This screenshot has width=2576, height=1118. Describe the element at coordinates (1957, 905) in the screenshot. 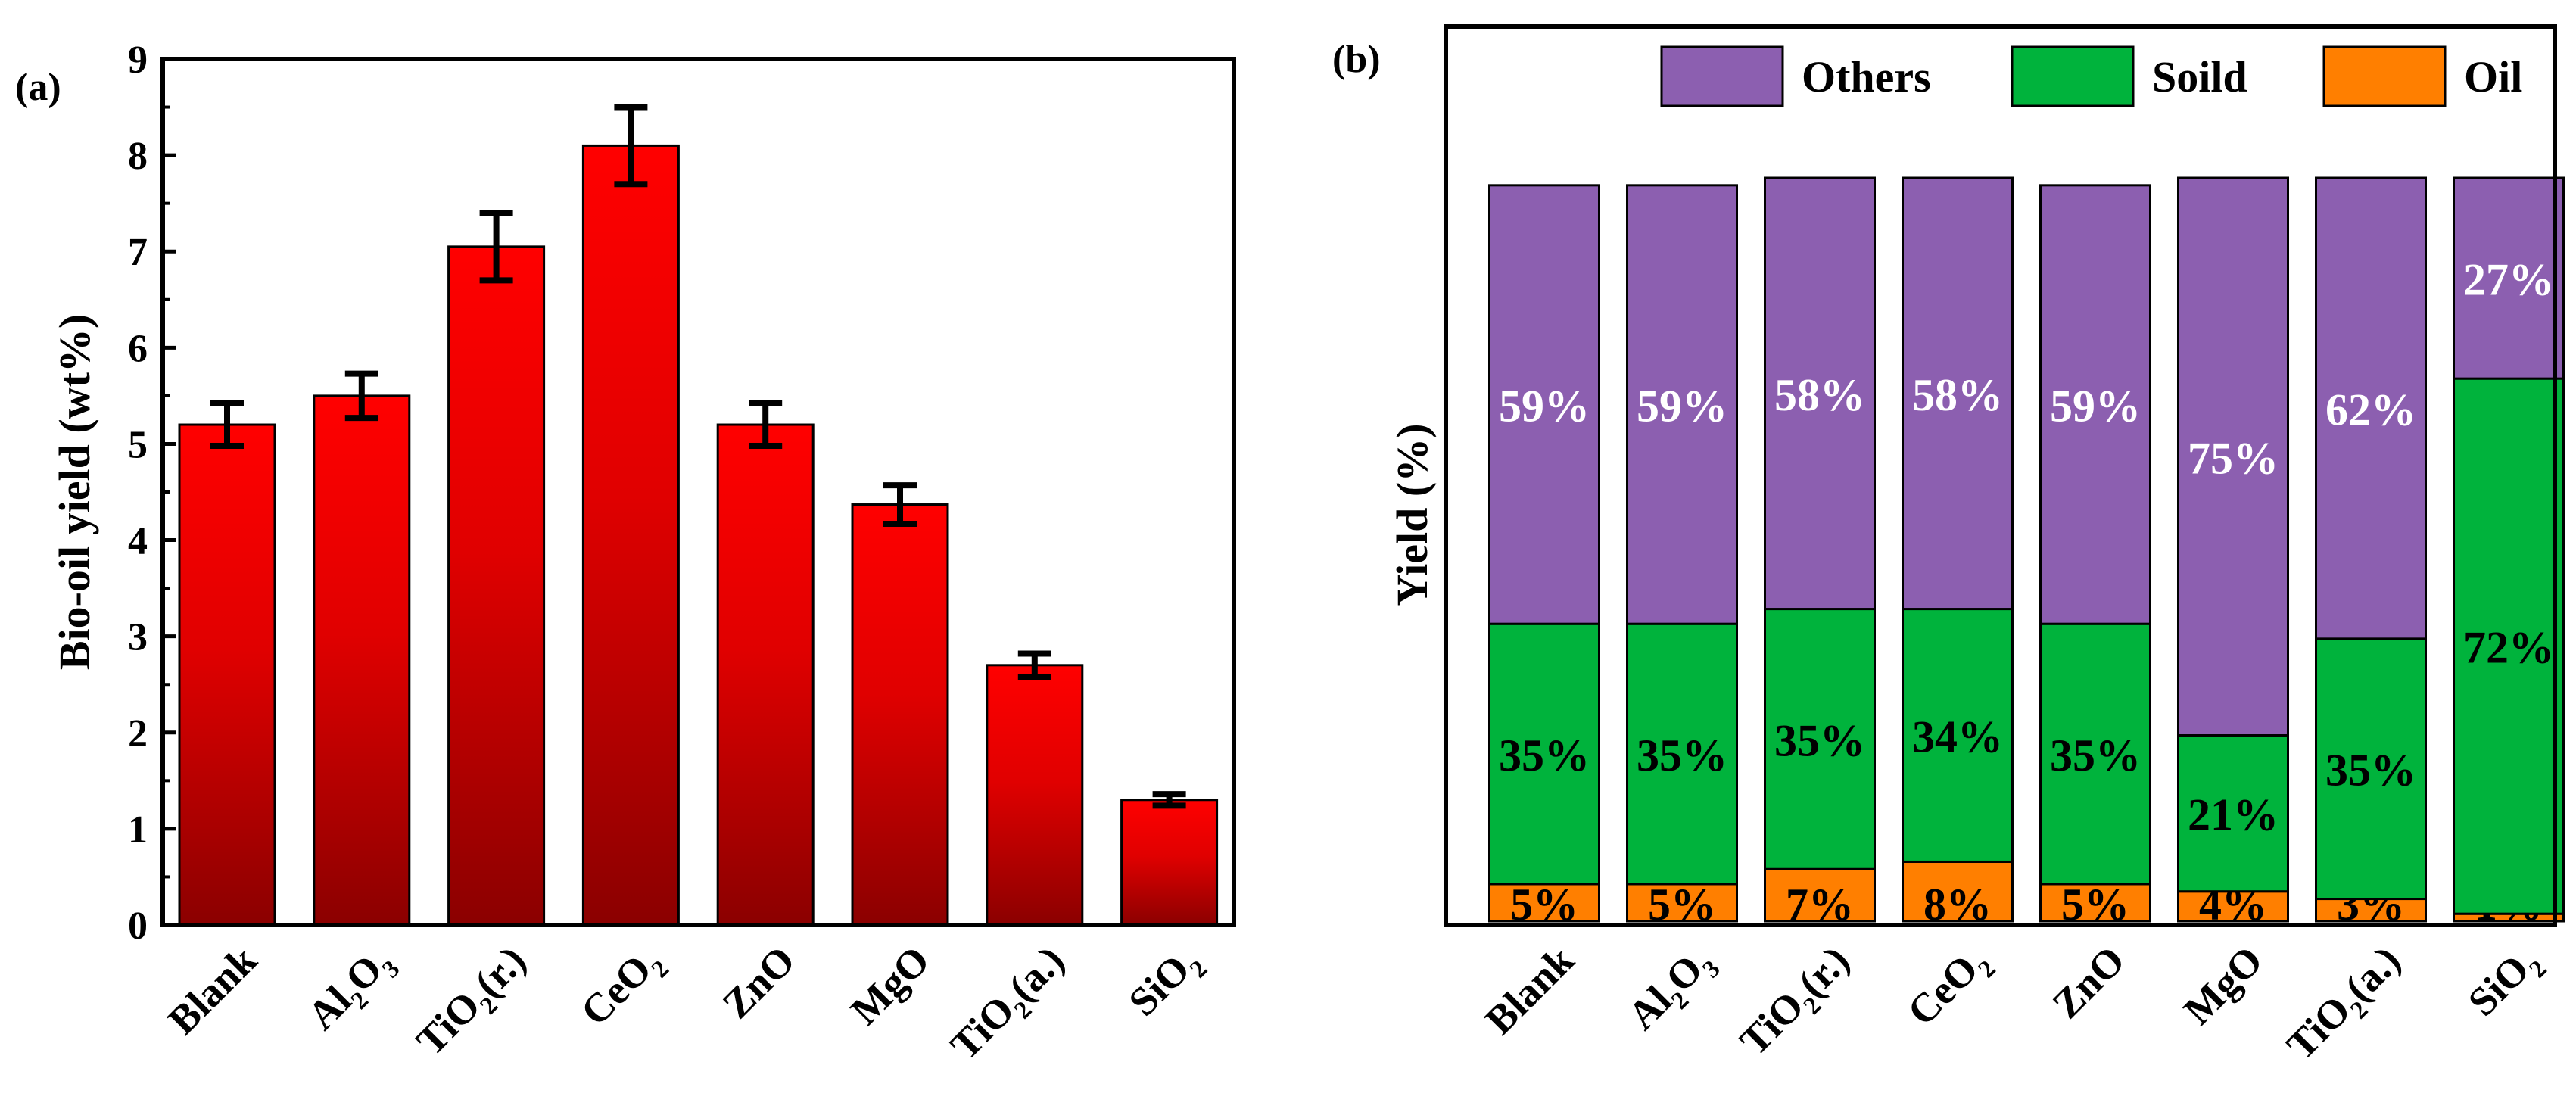

I see `data-label-oil-3: 8%` at that location.